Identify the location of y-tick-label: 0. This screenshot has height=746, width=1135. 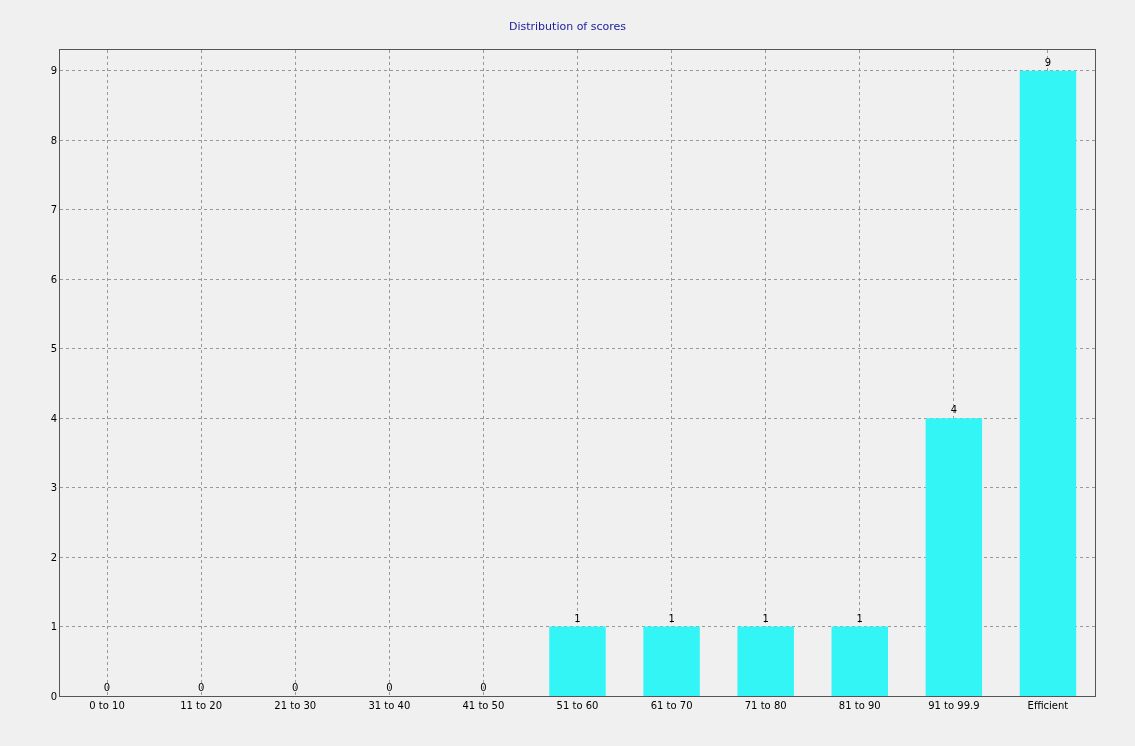
(53, 696).